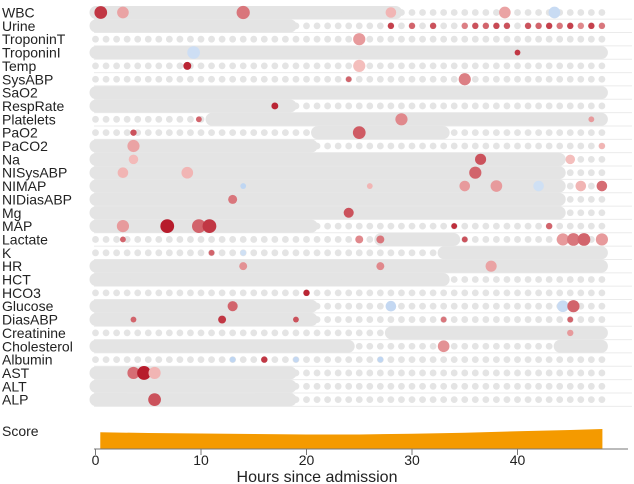 The image size is (634, 484). I want to click on row-label-glucose: Glucose, so click(28, 306).